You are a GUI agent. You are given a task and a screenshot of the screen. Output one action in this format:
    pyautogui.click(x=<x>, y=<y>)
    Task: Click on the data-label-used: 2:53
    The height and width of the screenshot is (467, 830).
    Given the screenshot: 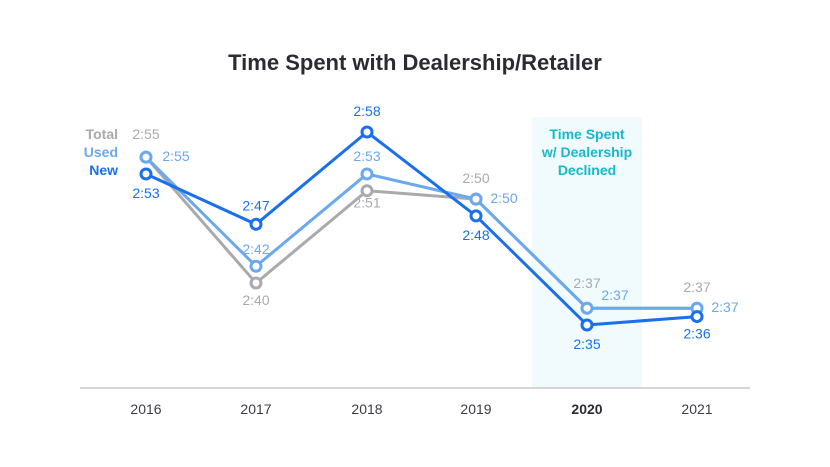 What is the action you would take?
    pyautogui.click(x=366, y=156)
    